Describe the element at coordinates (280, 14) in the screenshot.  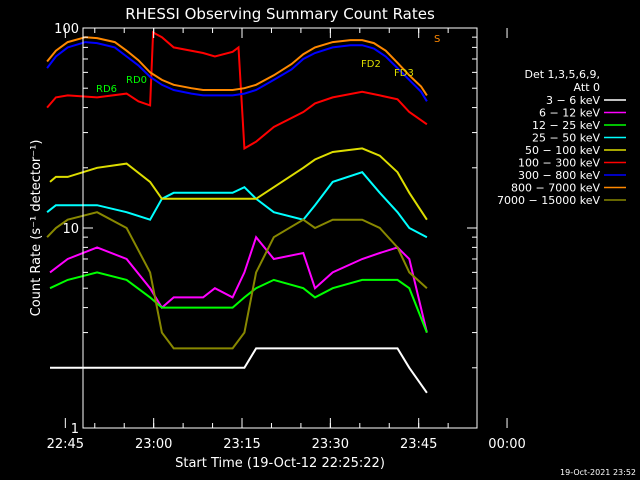
I see `chart-title: RHESSI Observing Summary Count Rates` at that location.